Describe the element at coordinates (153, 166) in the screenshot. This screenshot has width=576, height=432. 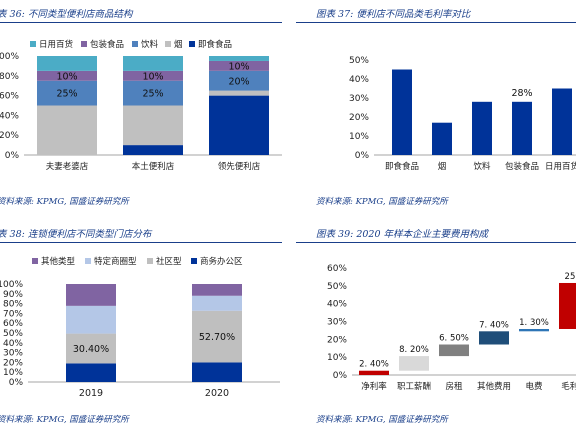
I see `x-tick-label: 本土便利店` at that location.